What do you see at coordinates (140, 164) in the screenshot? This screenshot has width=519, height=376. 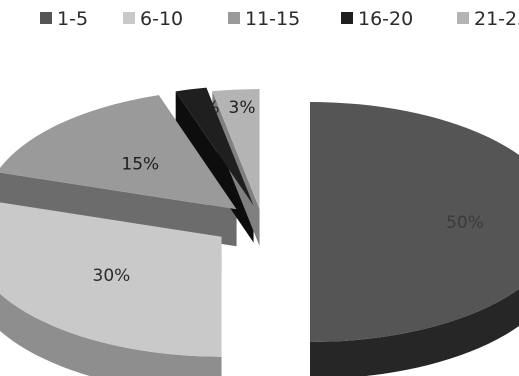 I see `data-label-11-15: 15%` at bounding box center [140, 164].